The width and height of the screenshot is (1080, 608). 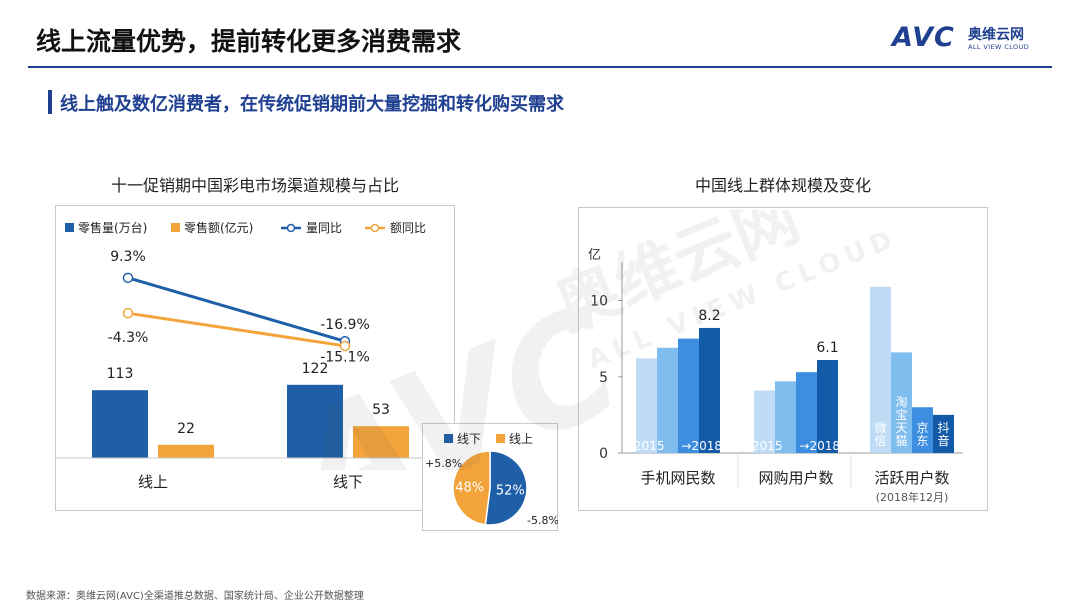 What do you see at coordinates (603, 454) in the screenshot?
I see `y-tick-label-0: 0` at bounding box center [603, 454].